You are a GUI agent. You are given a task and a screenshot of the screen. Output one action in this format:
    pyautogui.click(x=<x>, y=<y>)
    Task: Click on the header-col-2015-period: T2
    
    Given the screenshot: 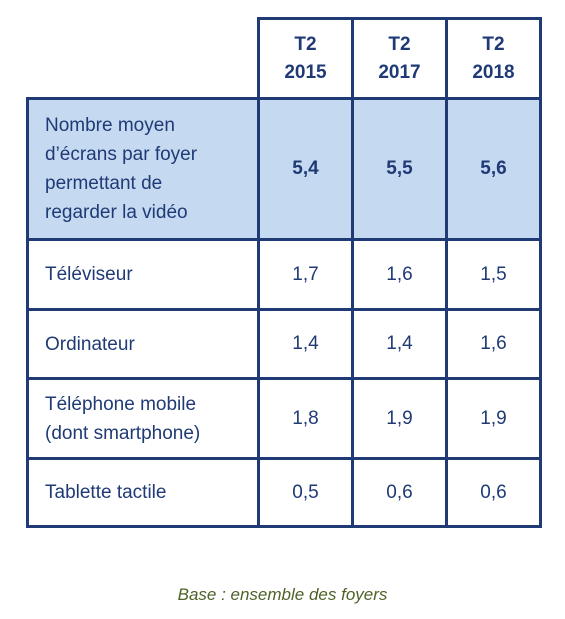 What is the action you would take?
    pyautogui.click(x=305, y=44)
    